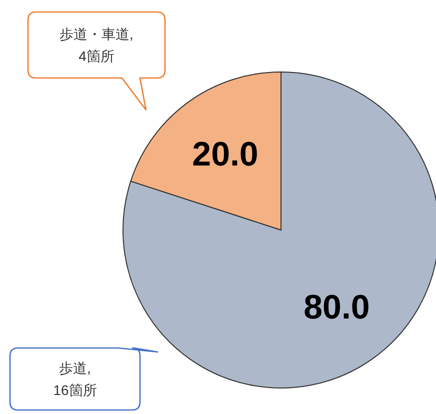  Describe the element at coordinates (337, 307) in the screenshot. I see `data-label: 80.0` at that location.